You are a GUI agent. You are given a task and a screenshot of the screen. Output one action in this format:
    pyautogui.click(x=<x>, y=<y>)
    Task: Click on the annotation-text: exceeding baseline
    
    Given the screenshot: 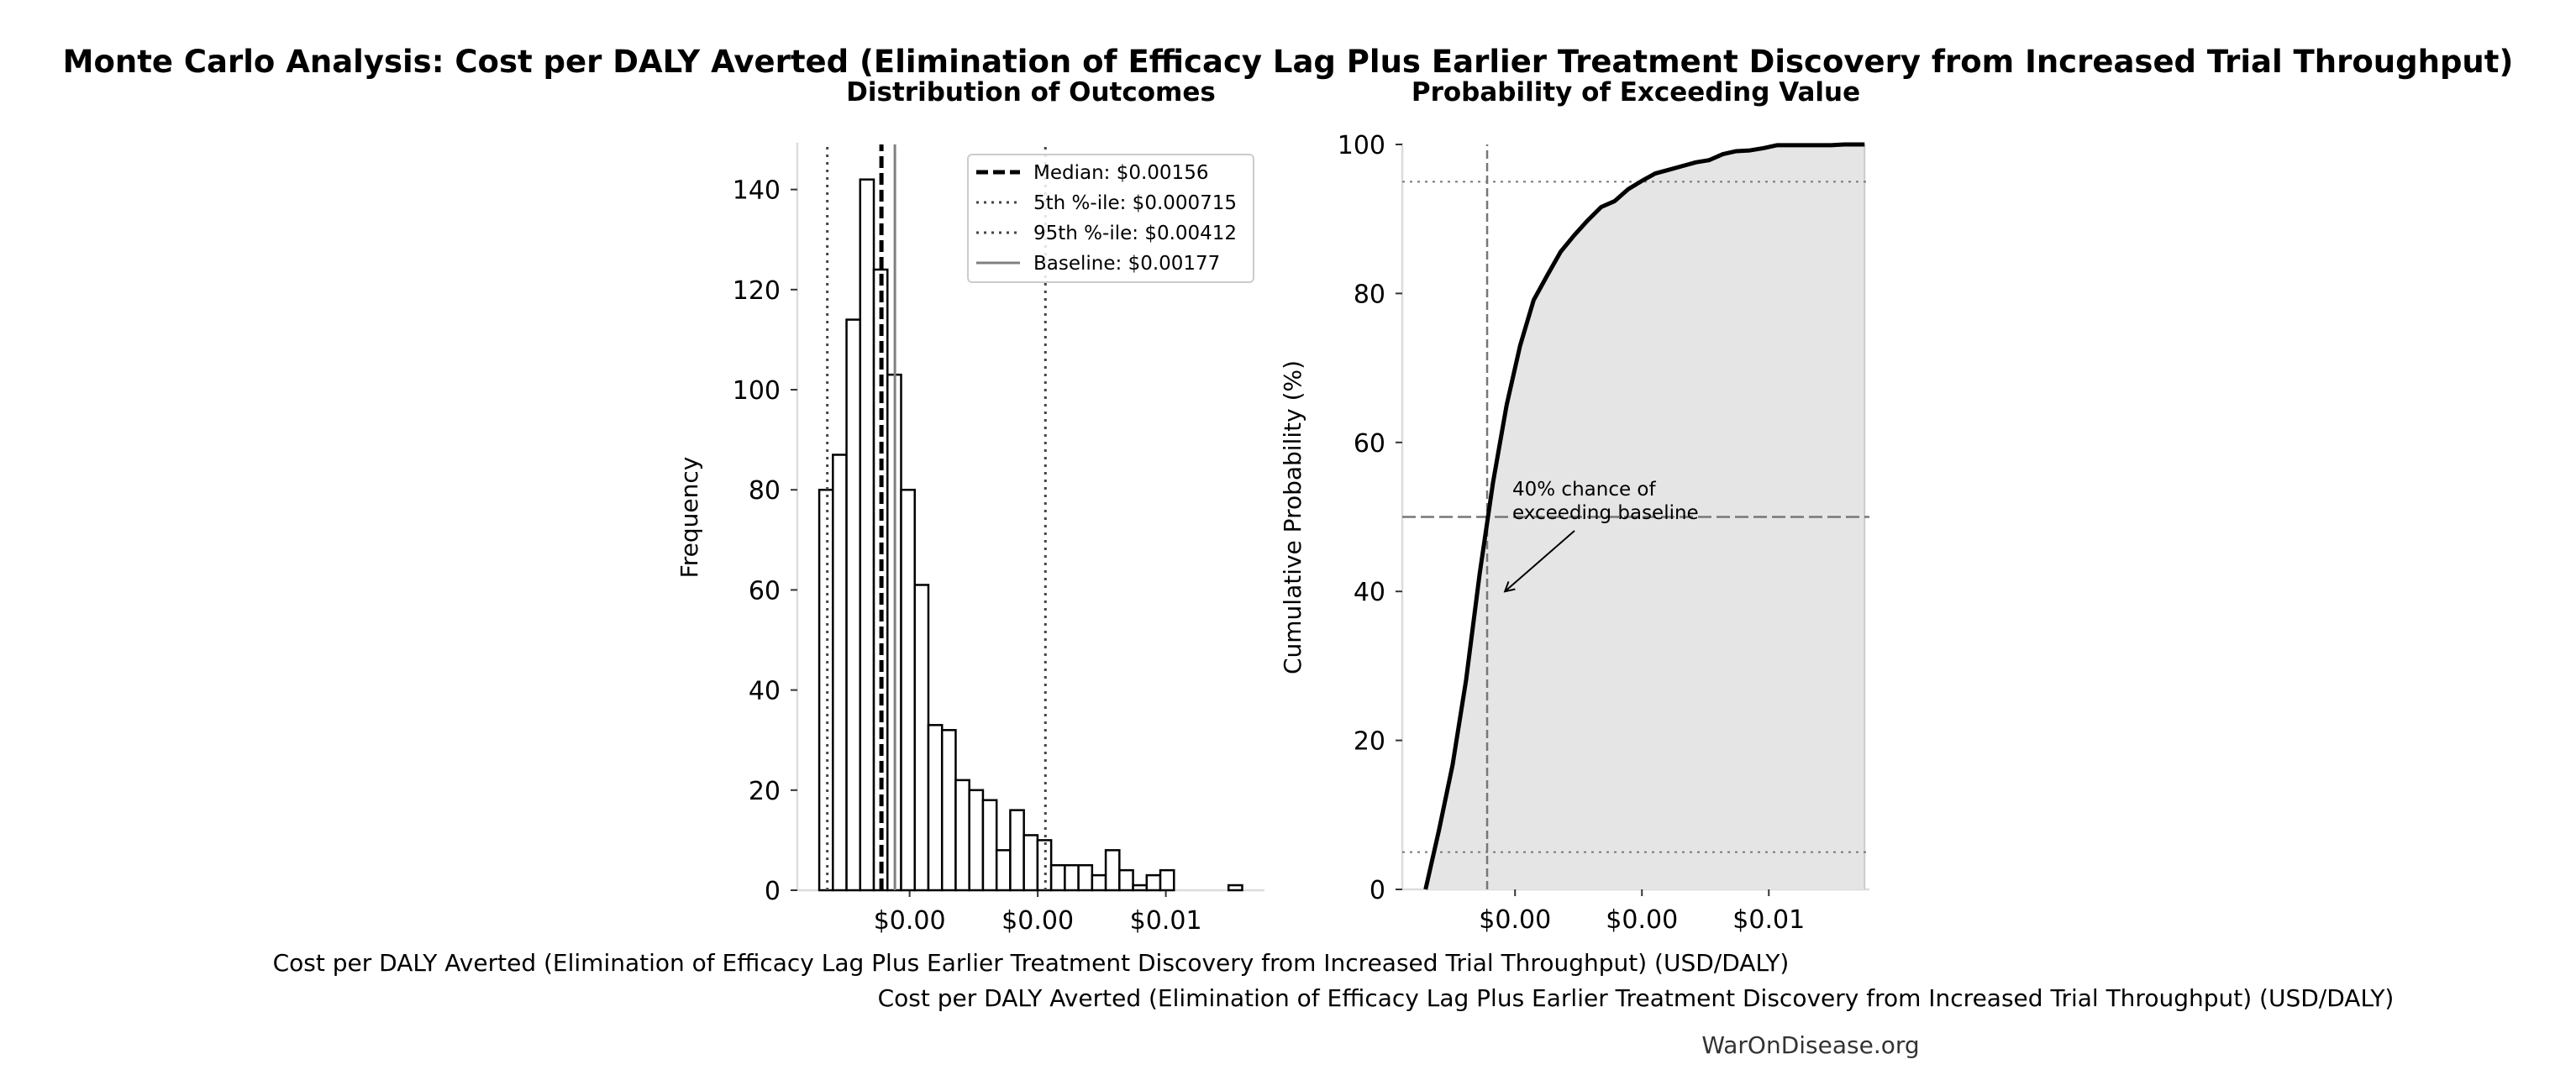 What is the action you would take?
    pyautogui.click(x=1605, y=513)
    